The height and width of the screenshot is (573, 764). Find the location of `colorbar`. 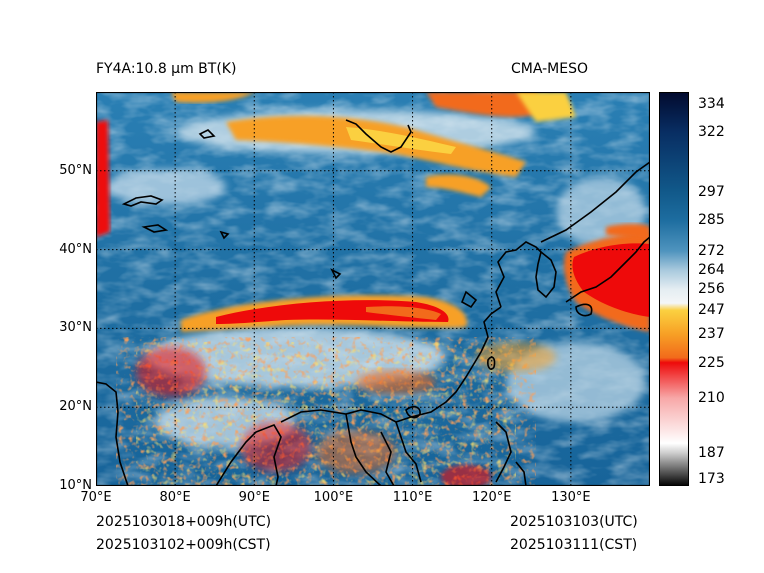

colorbar is located at coordinates (674, 289).